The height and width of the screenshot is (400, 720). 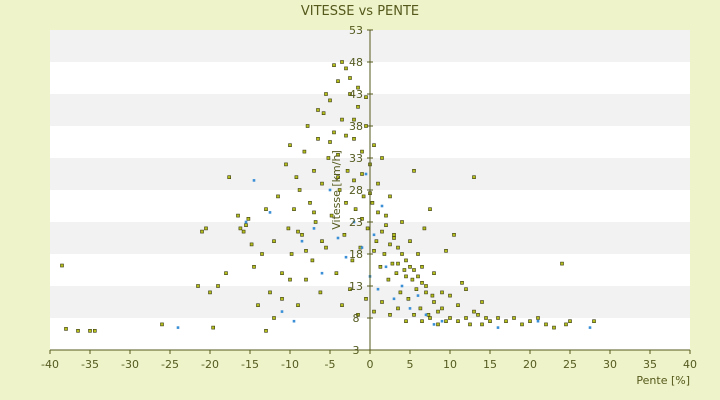 What do you see at coordinates (360, 11) in the screenshot?
I see `chart-title: VITESSE vs PENTE` at bounding box center [360, 11].